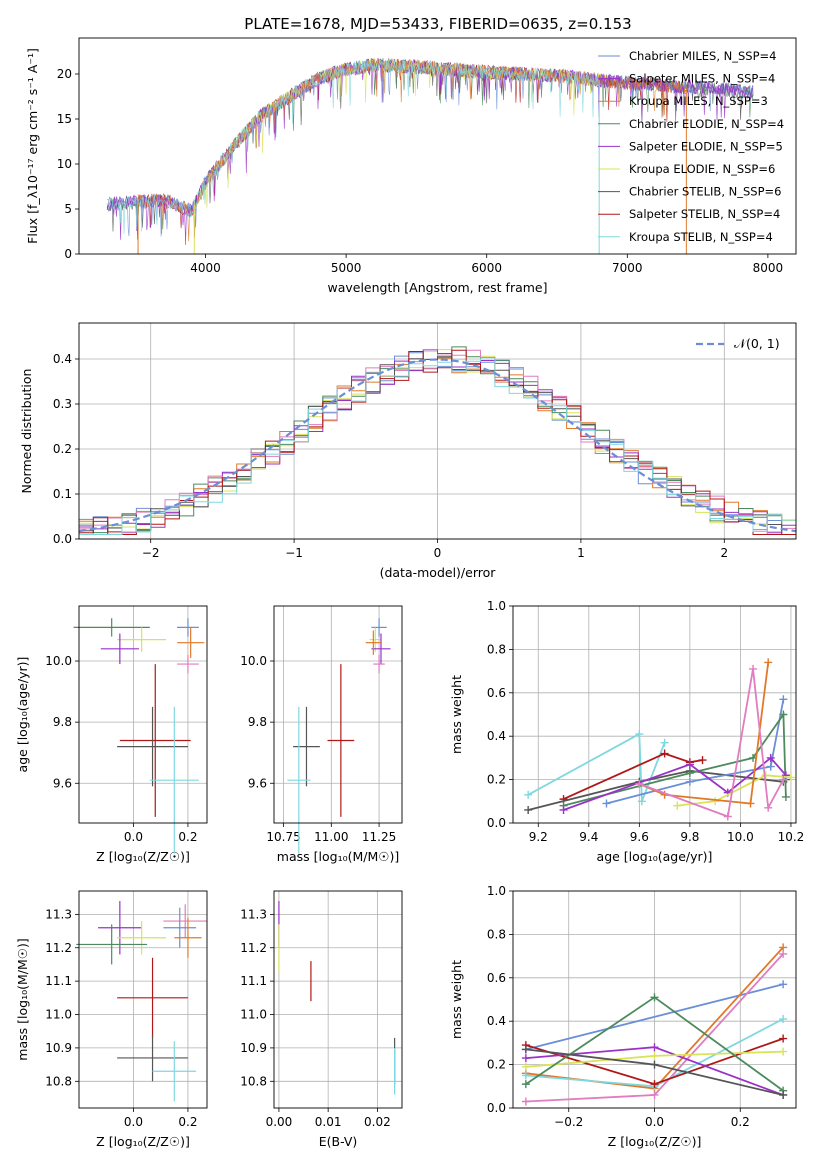  I want to click on mass-weight-vs-Z-plot, so click(654, 1024).